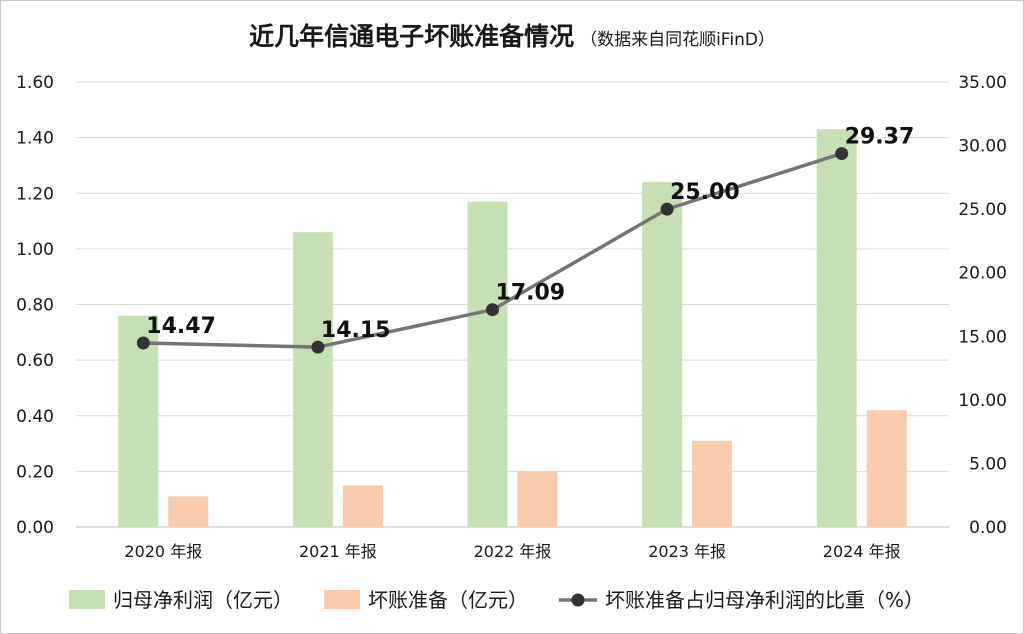 Image resolution: width=1024 pixels, height=634 pixels. Describe the element at coordinates (982, 305) in the screenshot. I see `right-axis-ticks: 0.00 5.00 10.00 15.00 20.00 25.00 30.00 35.00` at that location.